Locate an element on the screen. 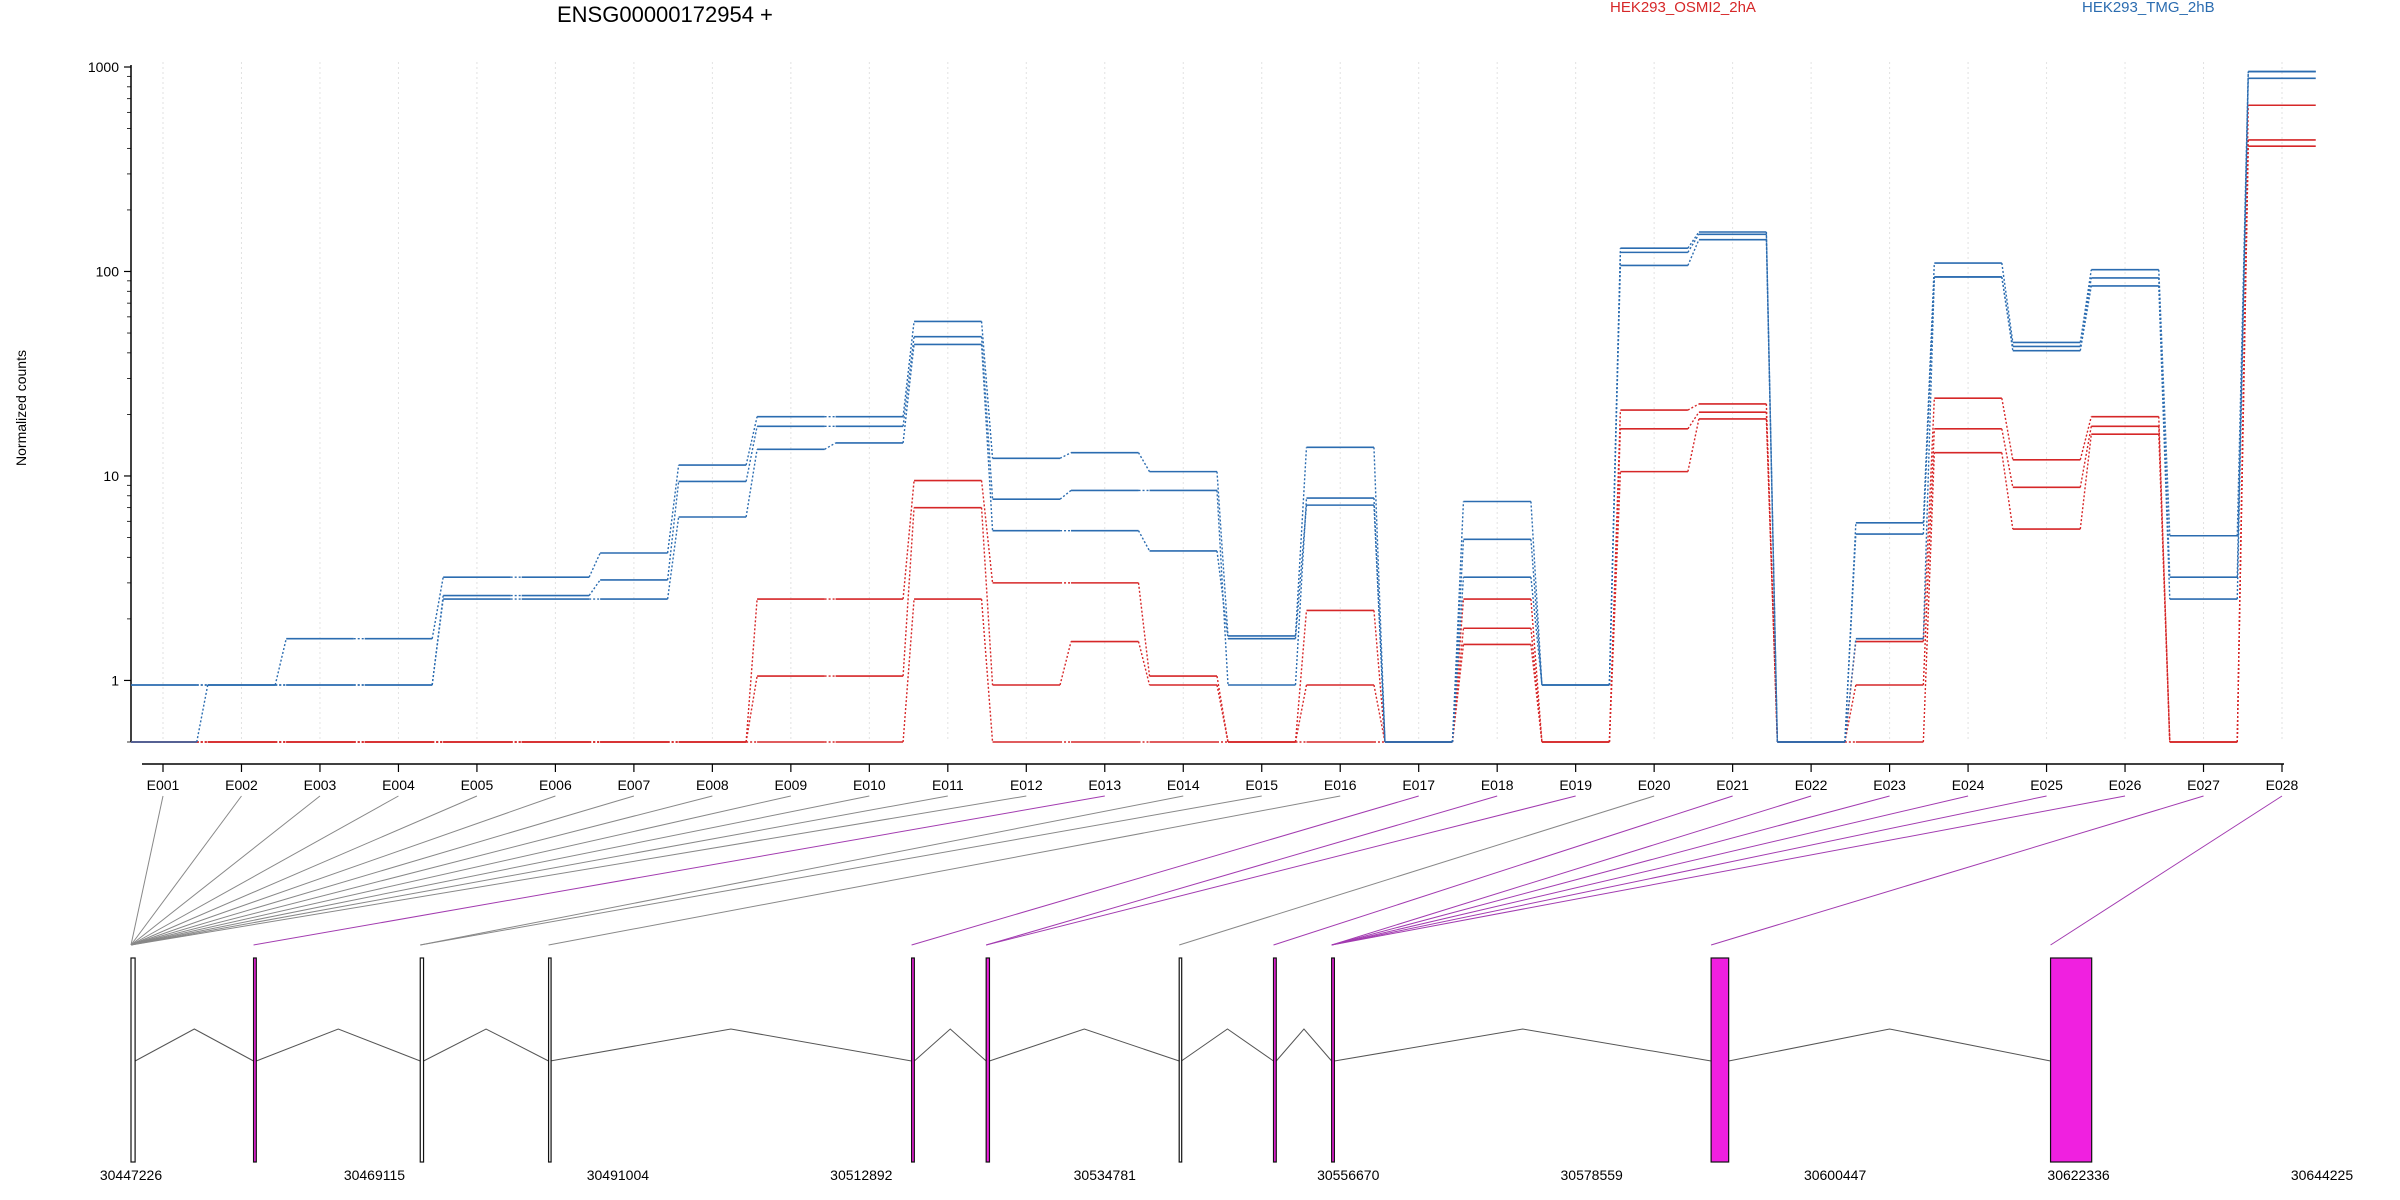 The width and height of the screenshot is (2400, 1200). link-E024 is located at coordinates (1650, 870).